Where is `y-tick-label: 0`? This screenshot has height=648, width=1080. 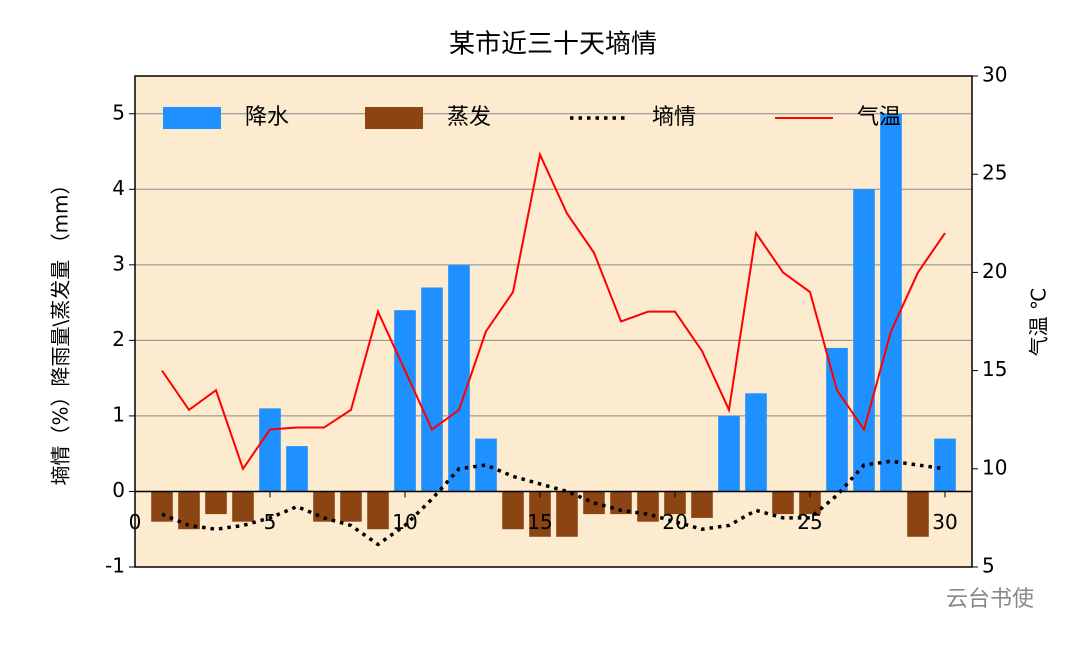 y-tick-label: 0 is located at coordinates (118, 490).